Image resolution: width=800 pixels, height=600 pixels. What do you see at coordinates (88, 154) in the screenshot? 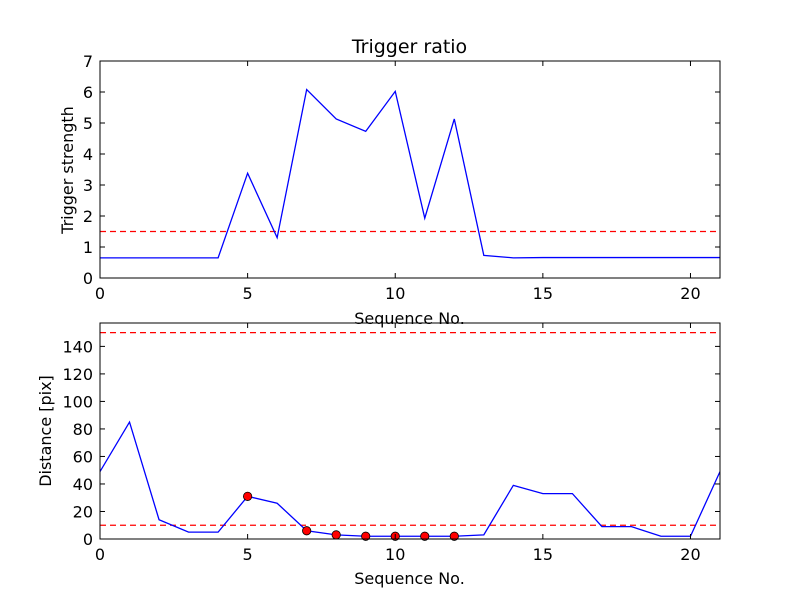
I see `y-tick-label: 4` at bounding box center [88, 154].